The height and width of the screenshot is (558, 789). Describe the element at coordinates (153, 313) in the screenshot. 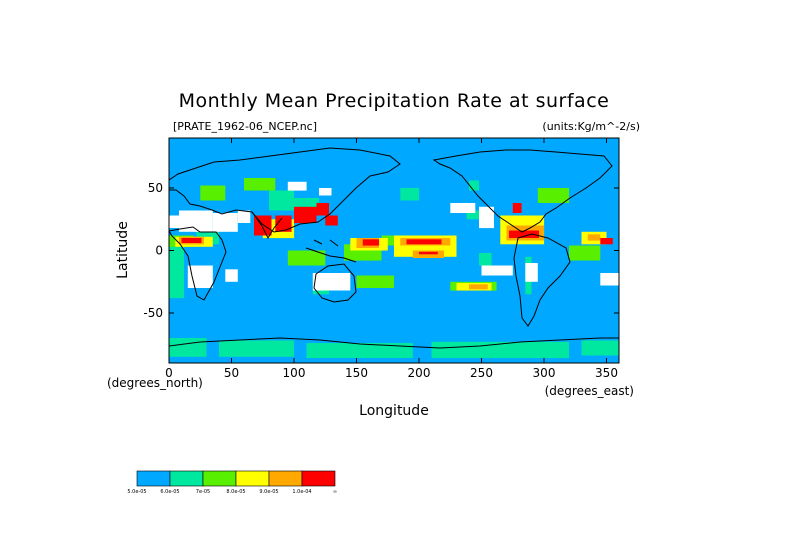

I see `y-tick-label: -50` at that location.